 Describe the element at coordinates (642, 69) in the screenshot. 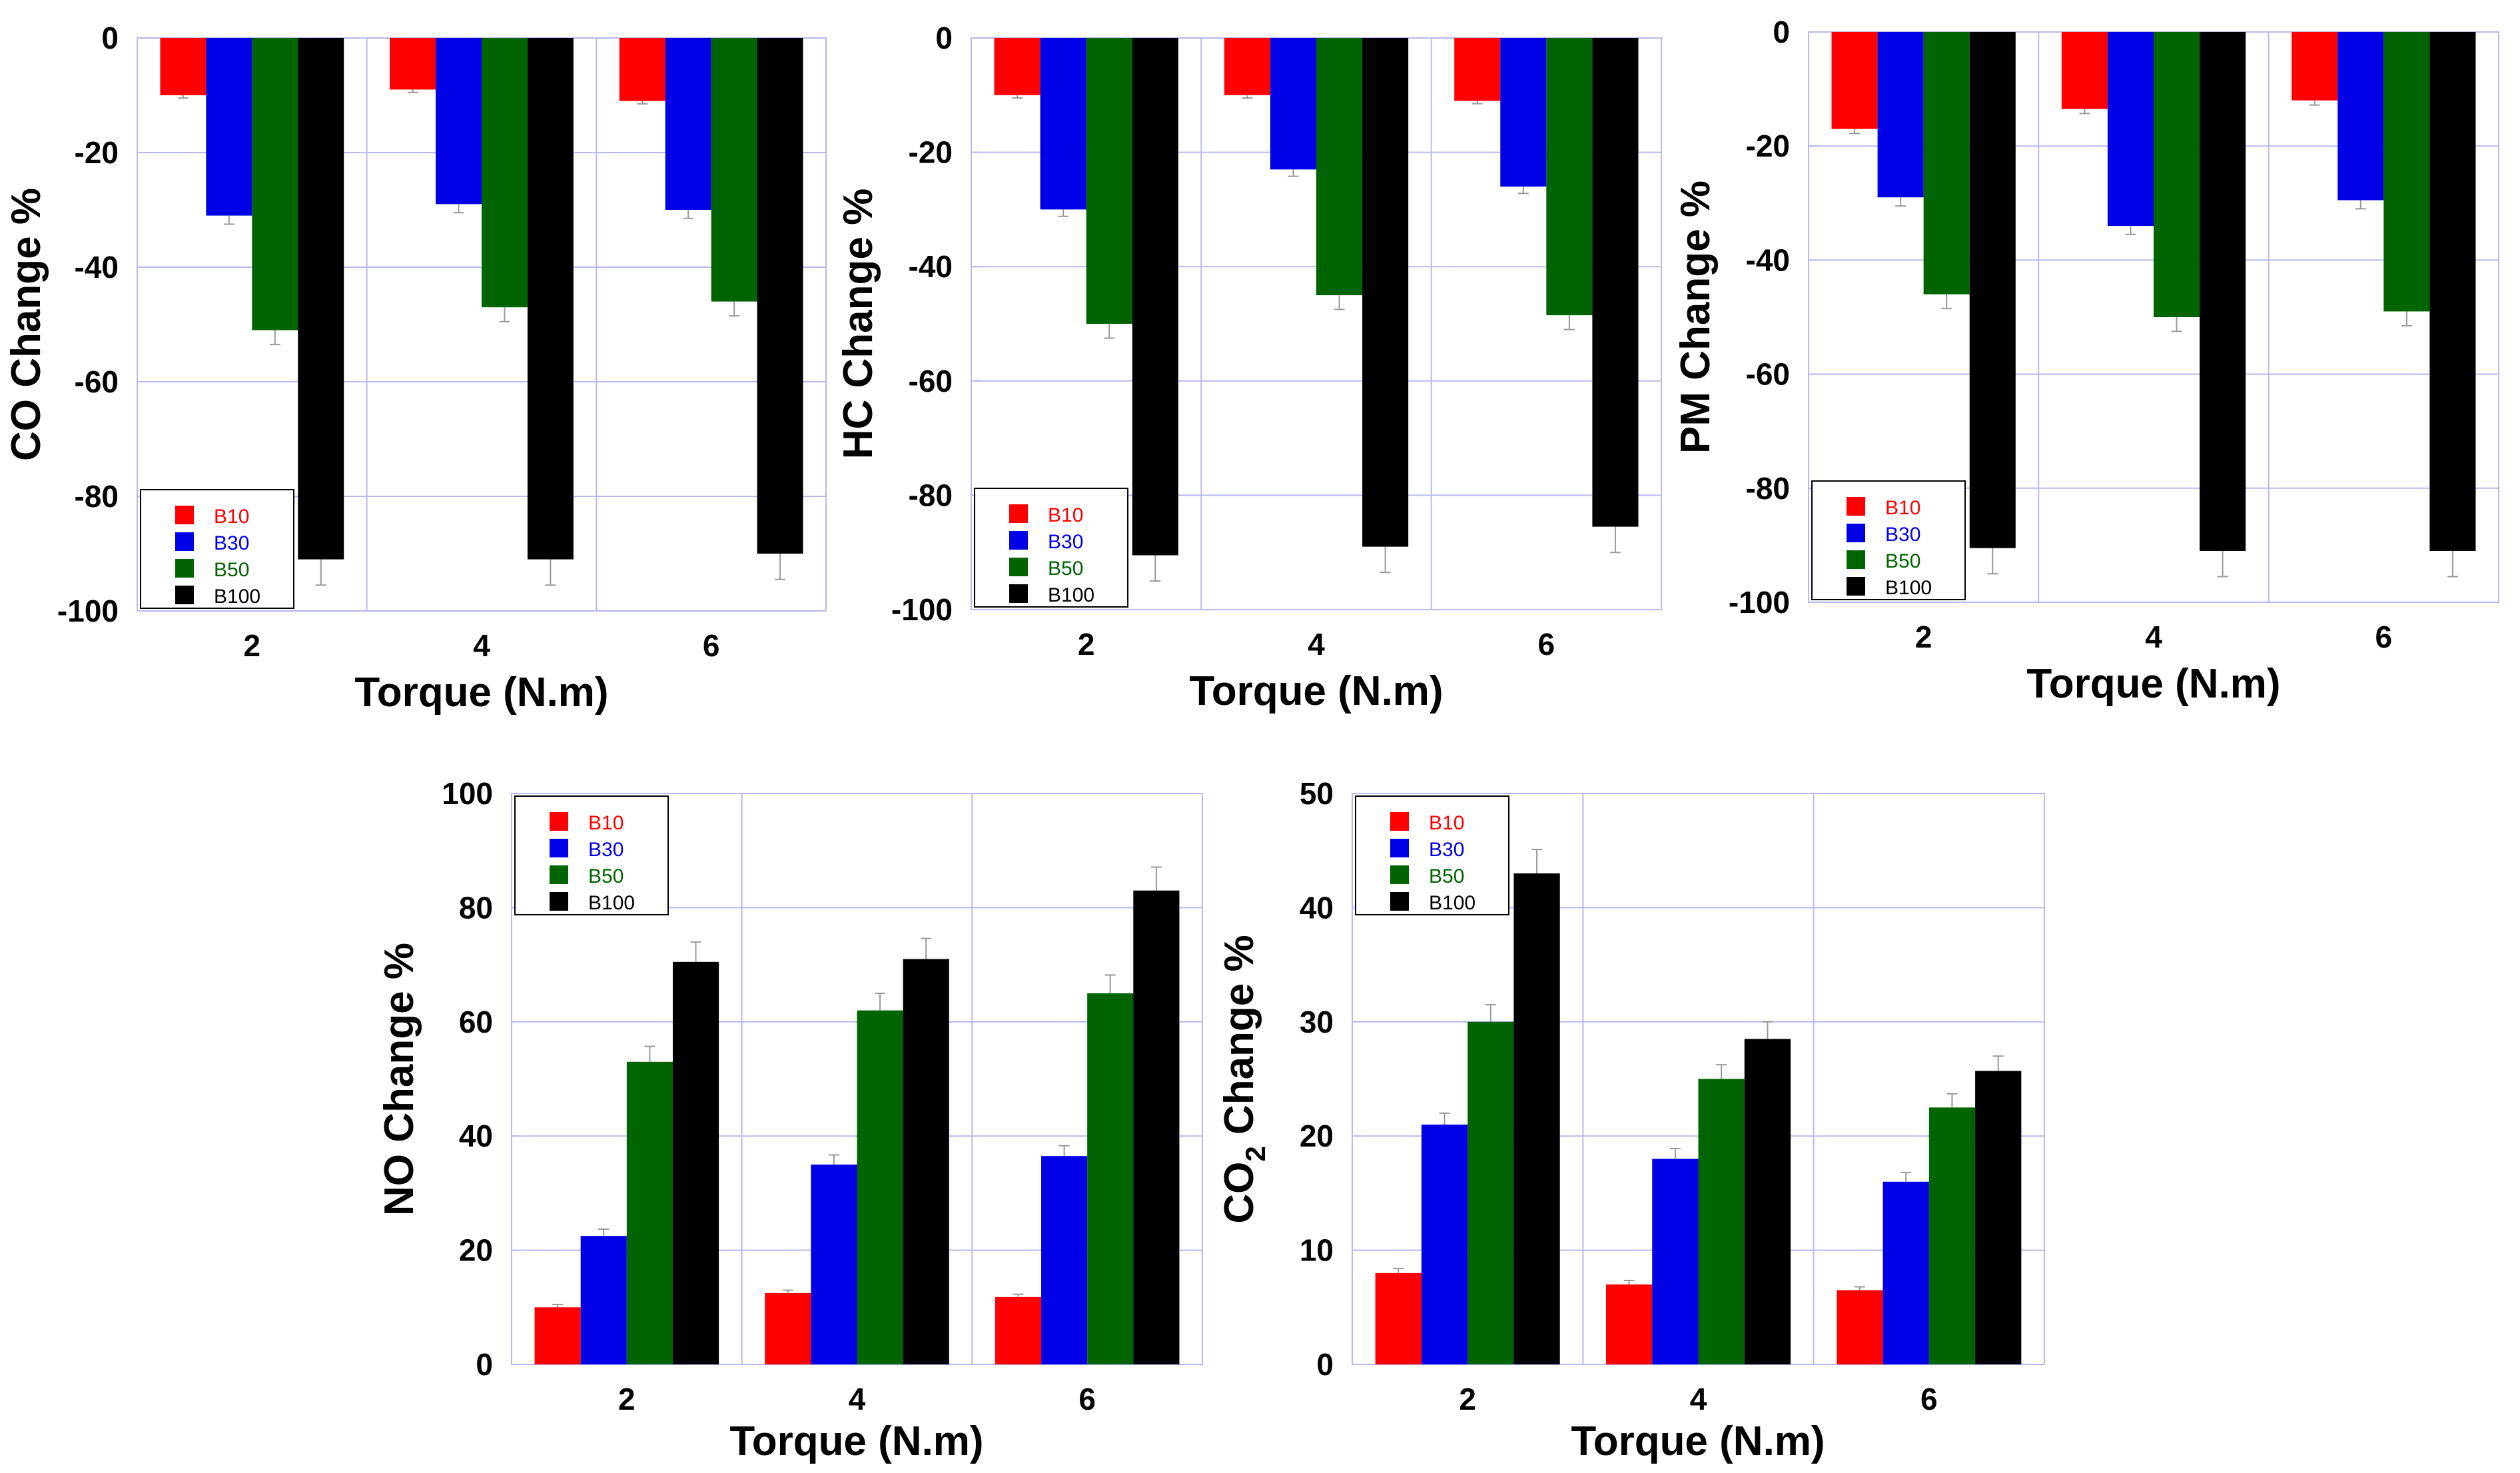

I see `co-bar-b10-t6` at that location.